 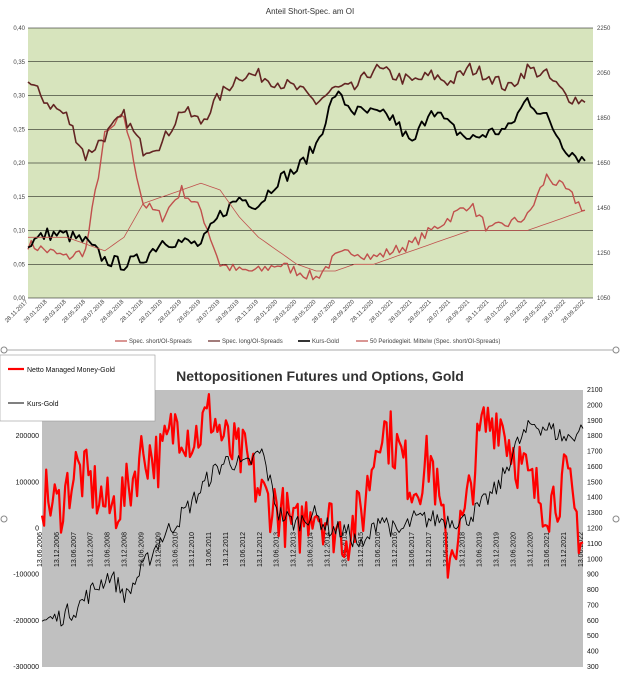 I want to click on x-tick-label: 13.12.2007, so click(x=91, y=549).